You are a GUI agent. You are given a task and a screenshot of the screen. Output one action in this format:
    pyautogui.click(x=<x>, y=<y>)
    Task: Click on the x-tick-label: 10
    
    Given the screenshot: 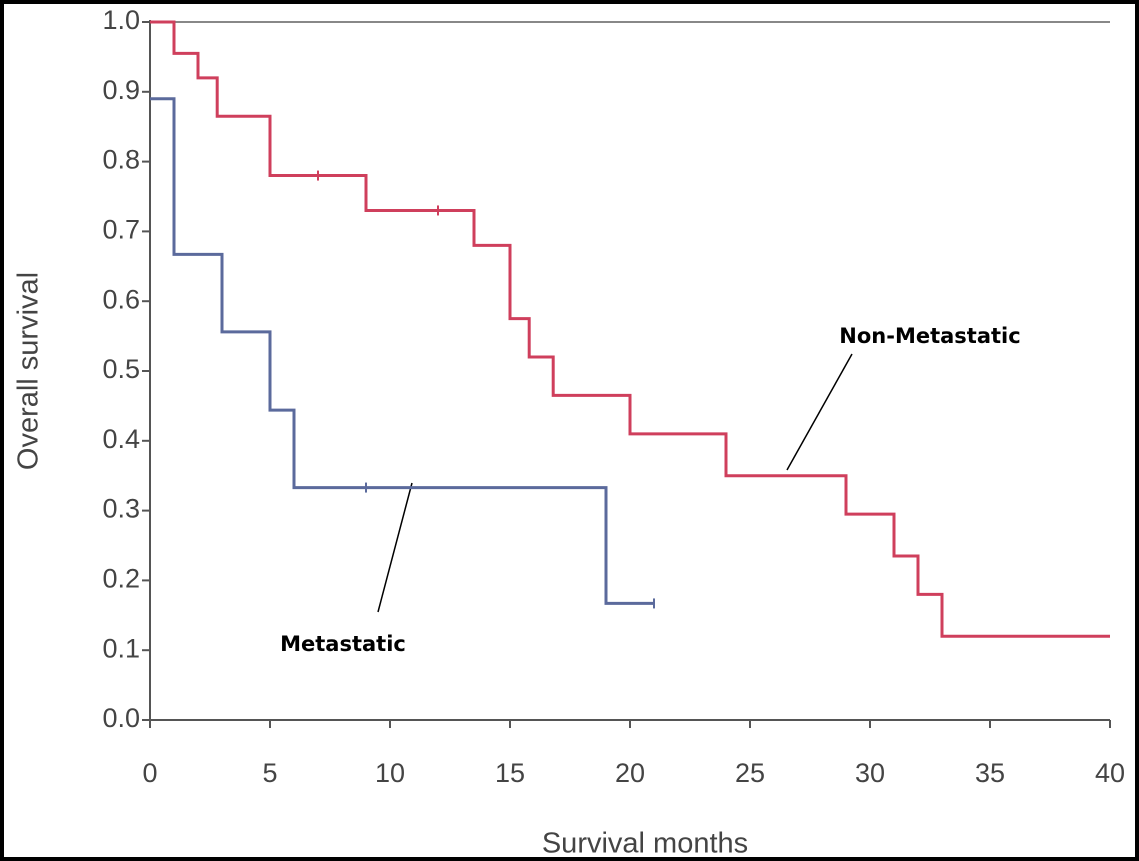 What is the action you would take?
    pyautogui.click(x=390, y=773)
    